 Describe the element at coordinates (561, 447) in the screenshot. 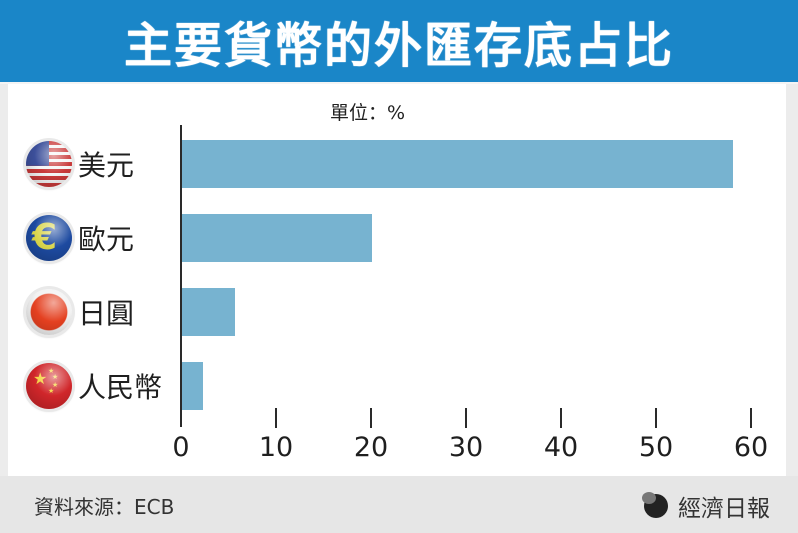

I see `x-tick-label: 40` at that location.